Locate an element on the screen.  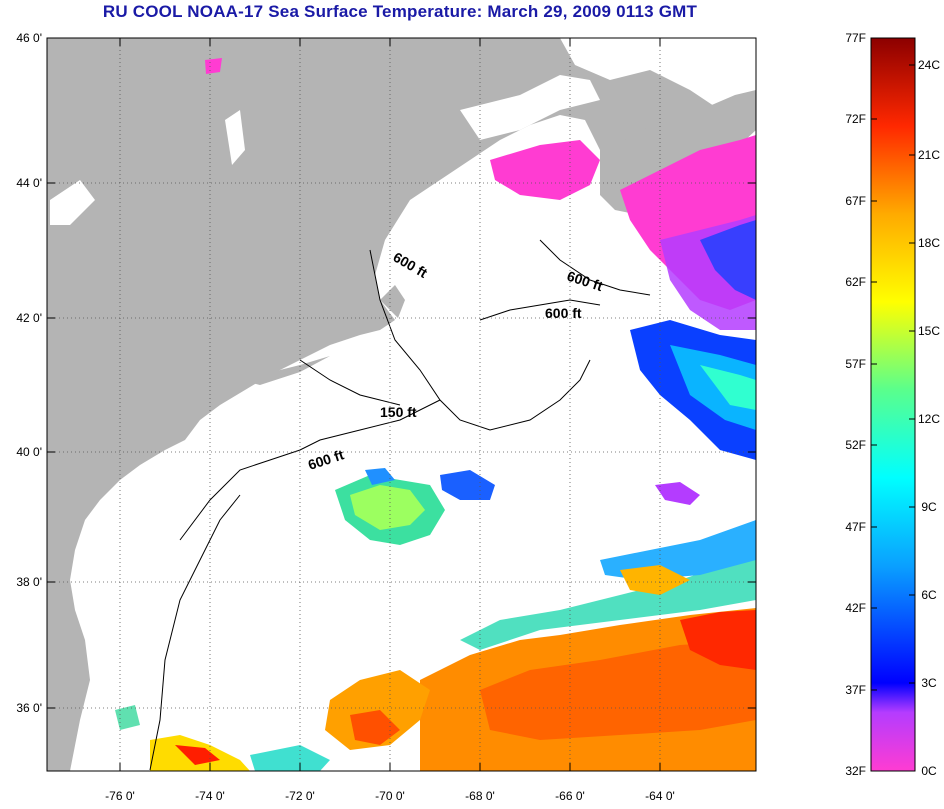
colorbar-f-label: 47F is located at coordinates (855, 527).